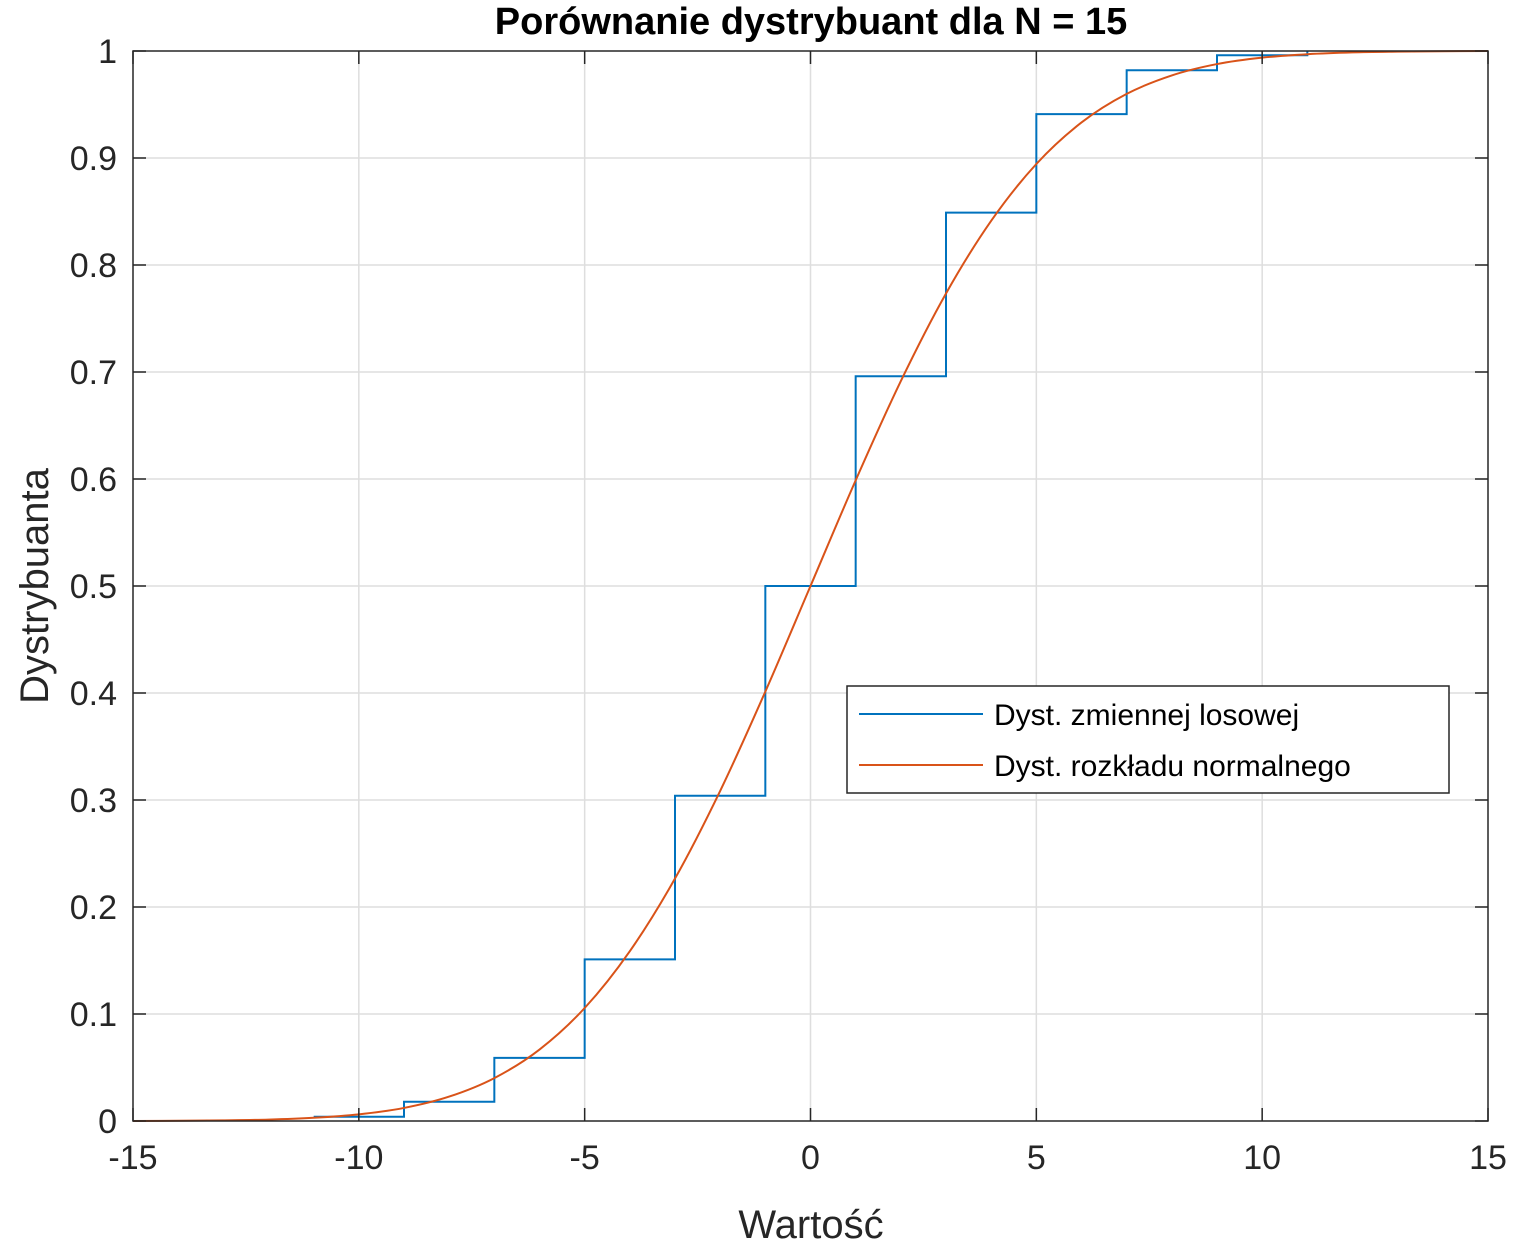 The width and height of the screenshot is (1513, 1244). What do you see at coordinates (585, 1158) in the screenshot?
I see `x-tick-label: -5` at bounding box center [585, 1158].